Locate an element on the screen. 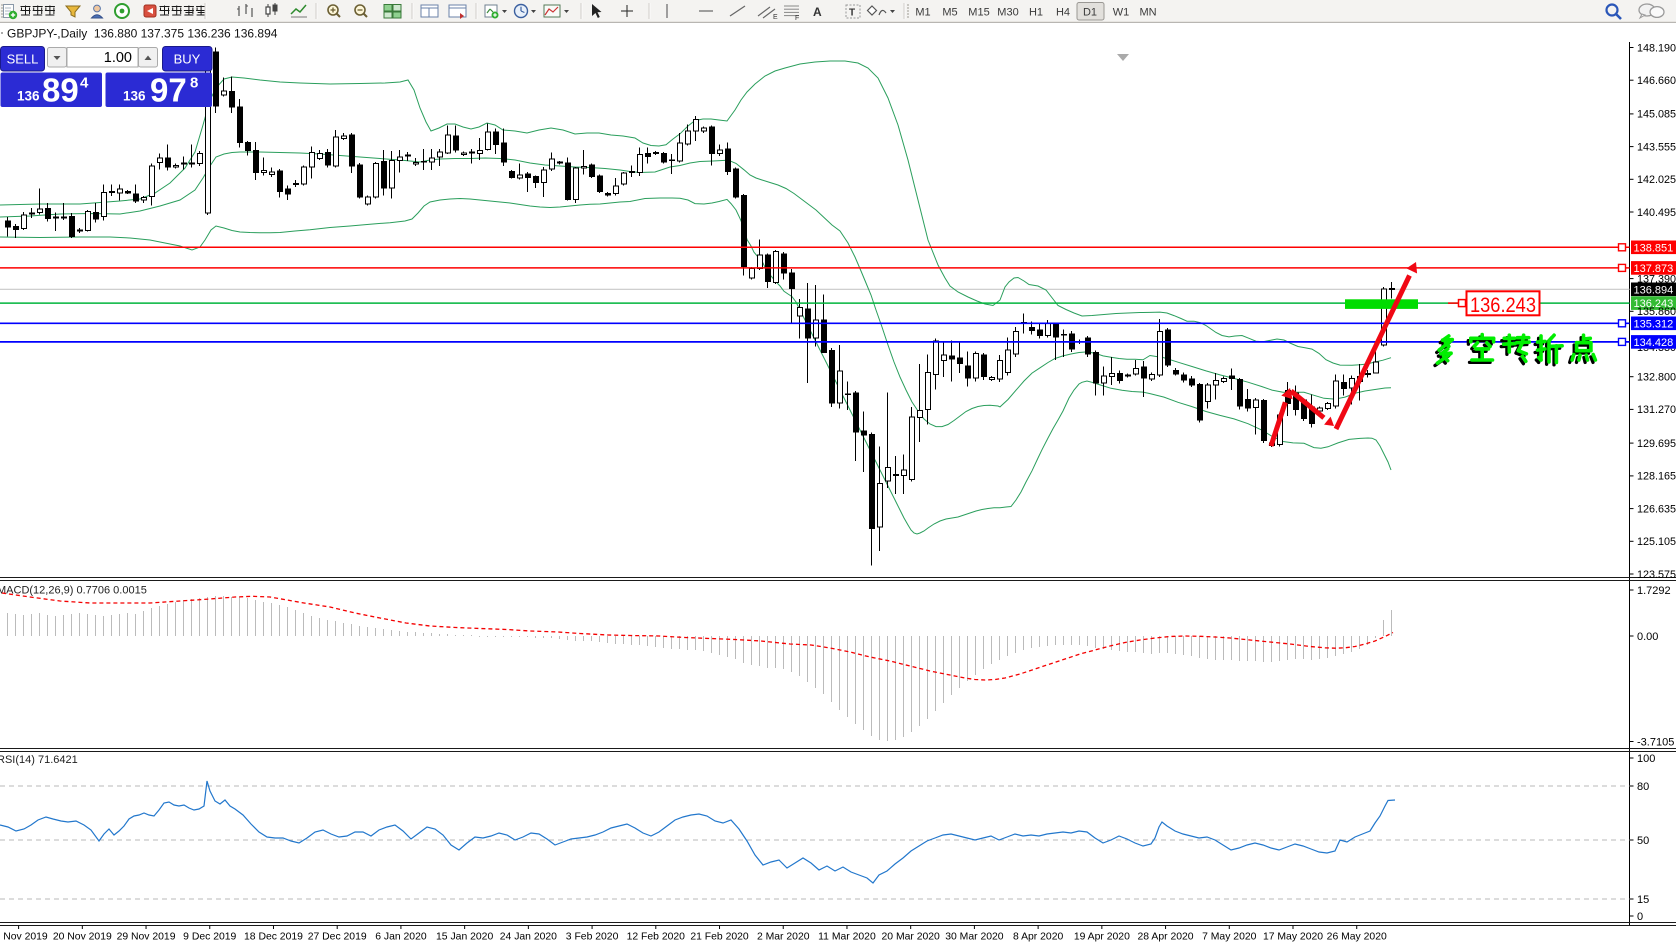 The height and width of the screenshot is (946, 1676). svg-text: MN is located at coordinates (1147, 13).